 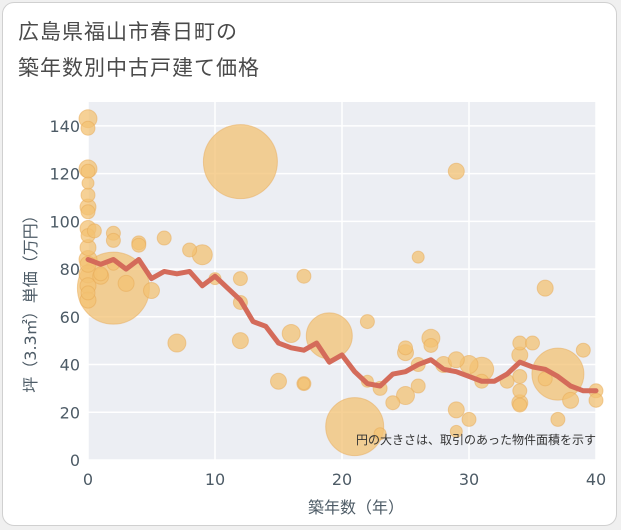 I want to click on x-tick-label: 10, so click(x=215, y=479).